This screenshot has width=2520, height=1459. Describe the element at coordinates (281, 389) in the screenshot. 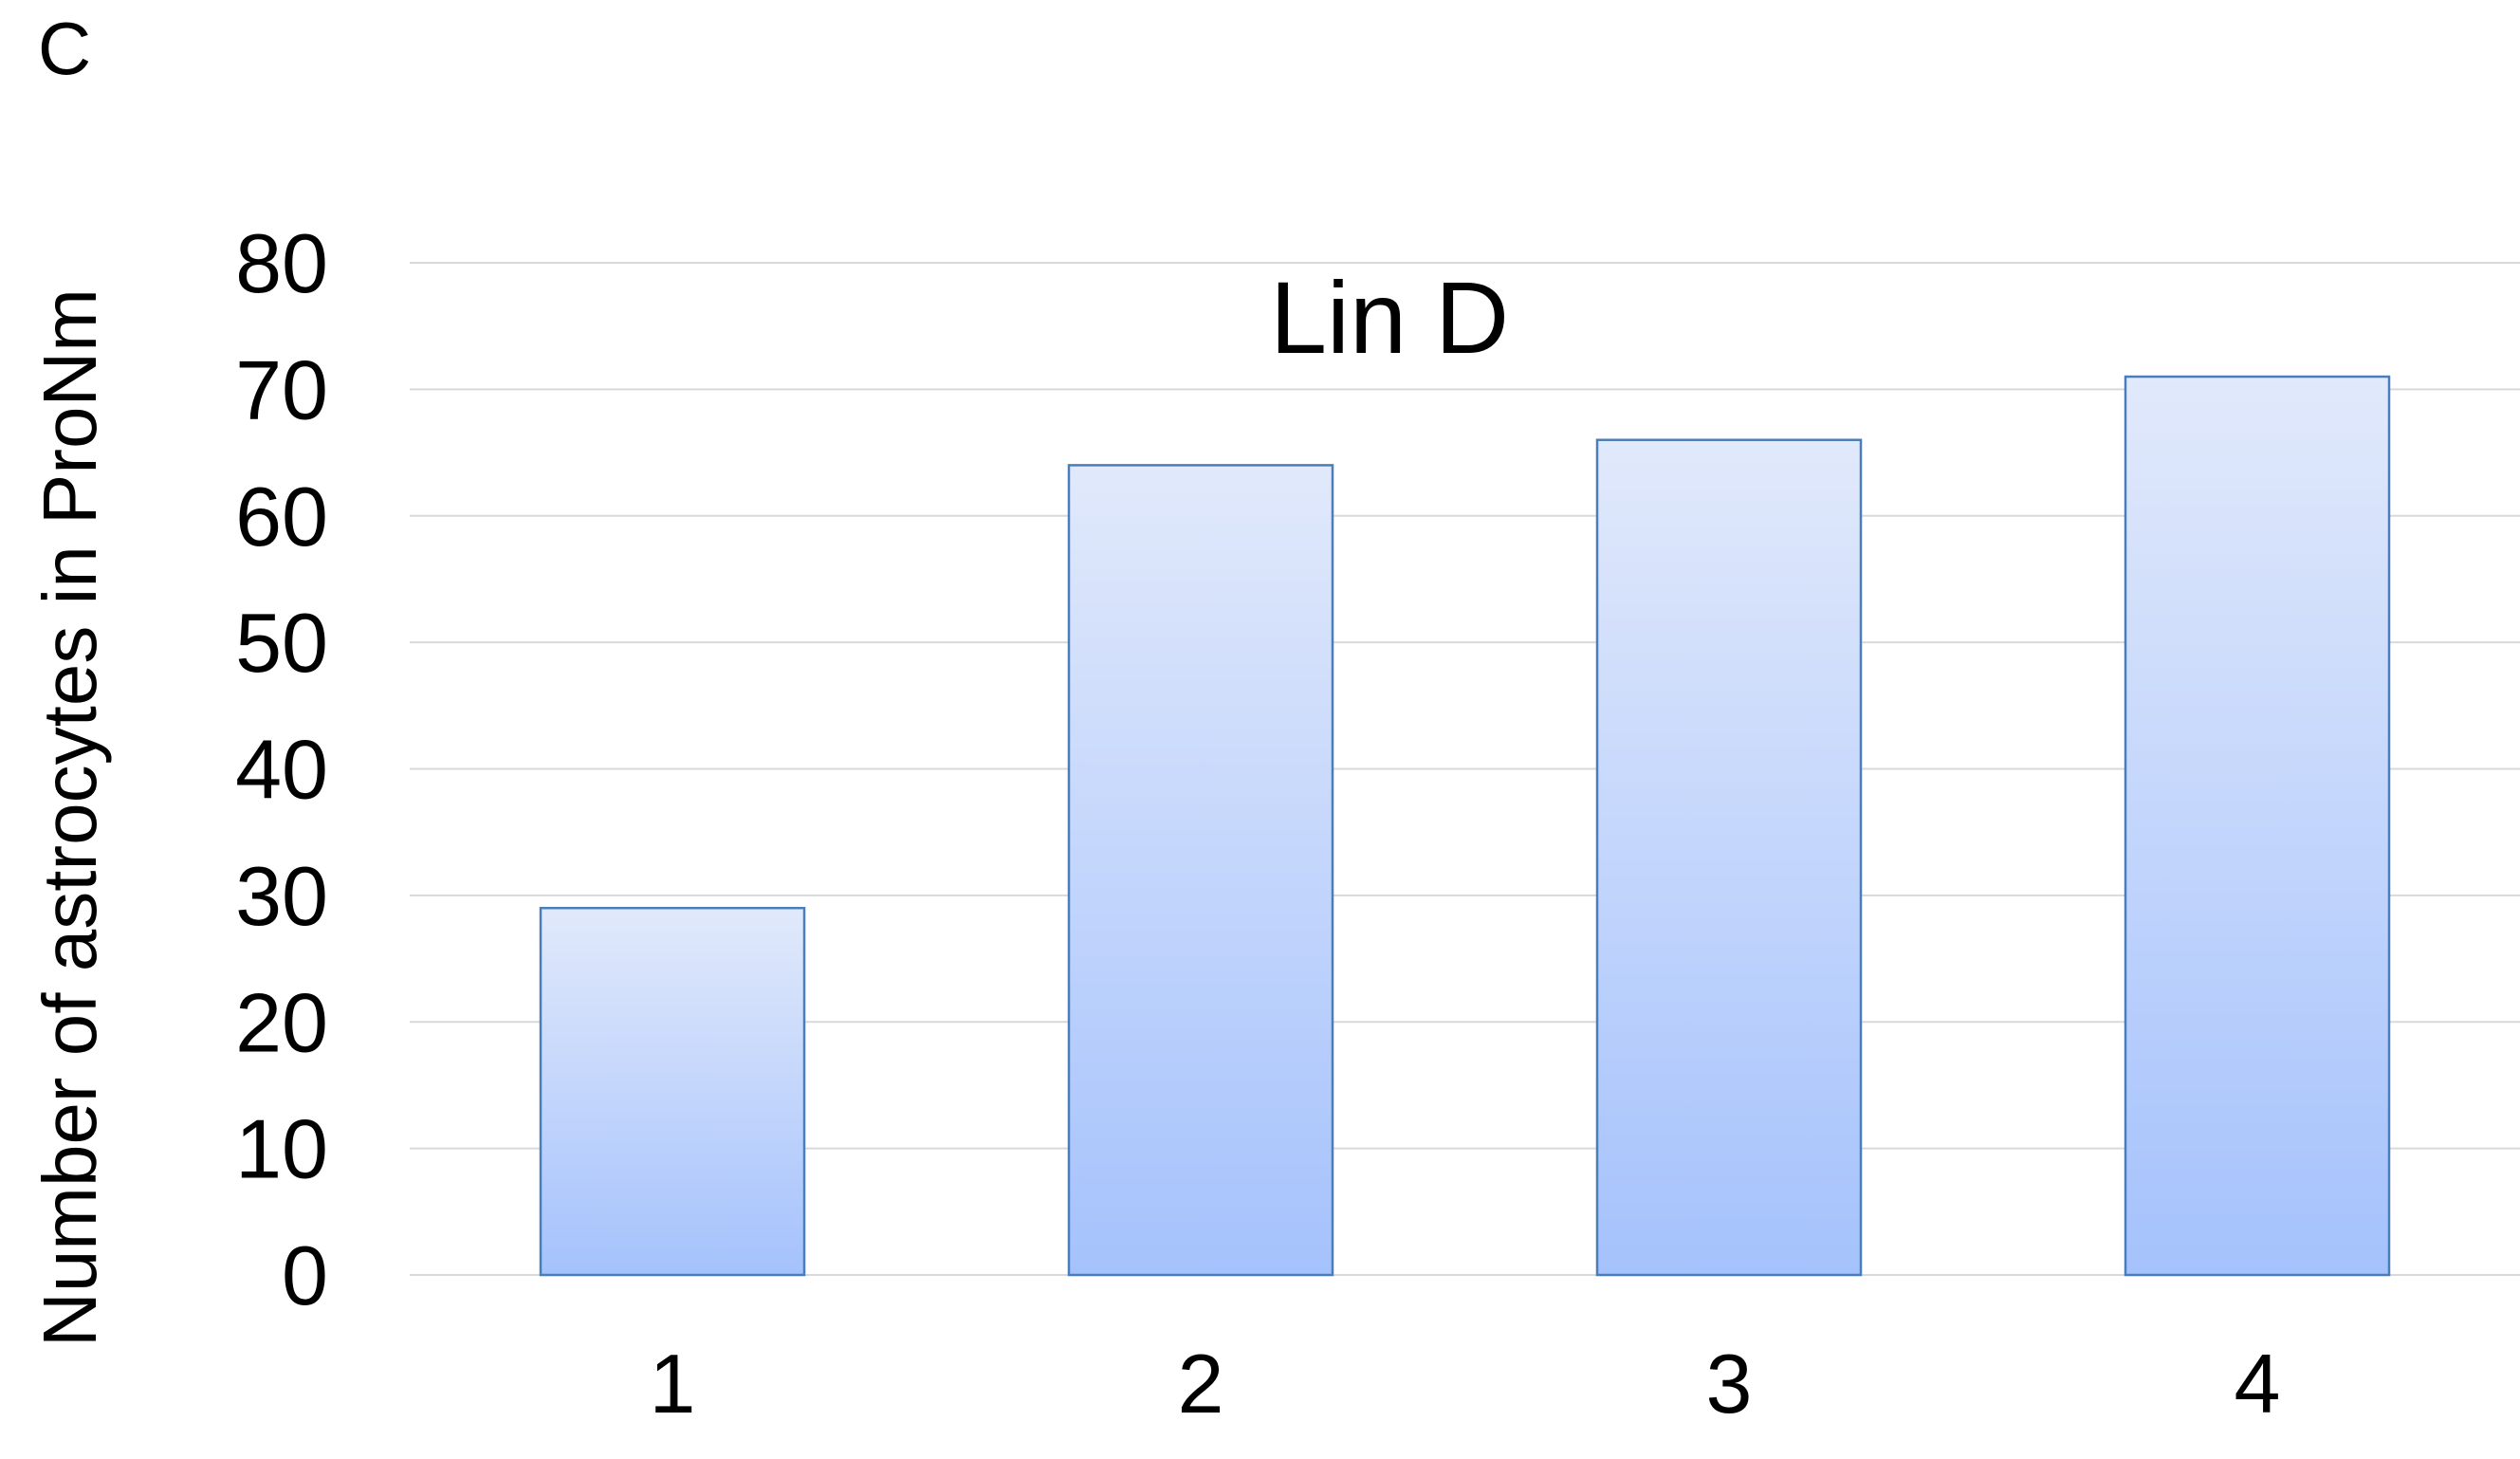

I see `y-tick-label-70: 70` at that location.